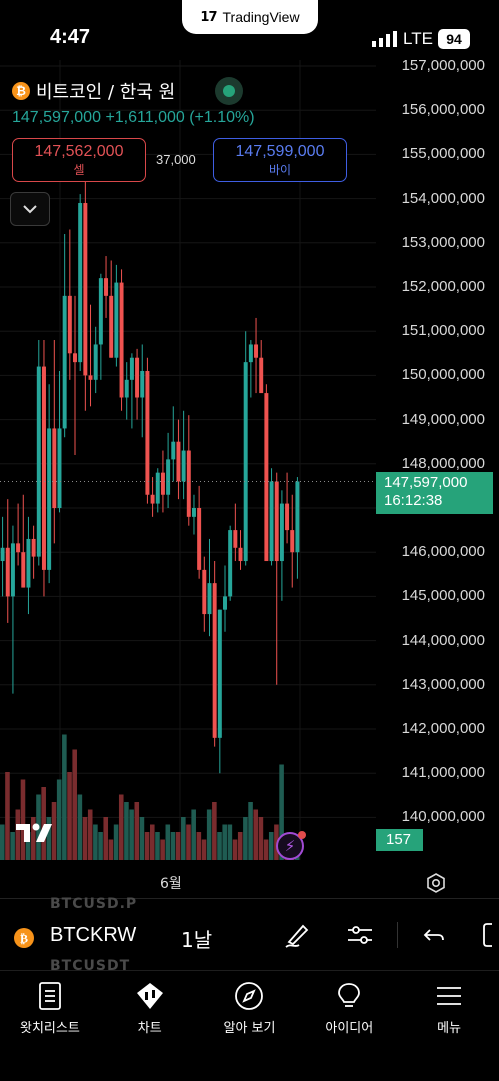 The height and width of the screenshot is (1081, 499). I want to click on bar-countdown: 16:12:38, so click(413, 500).